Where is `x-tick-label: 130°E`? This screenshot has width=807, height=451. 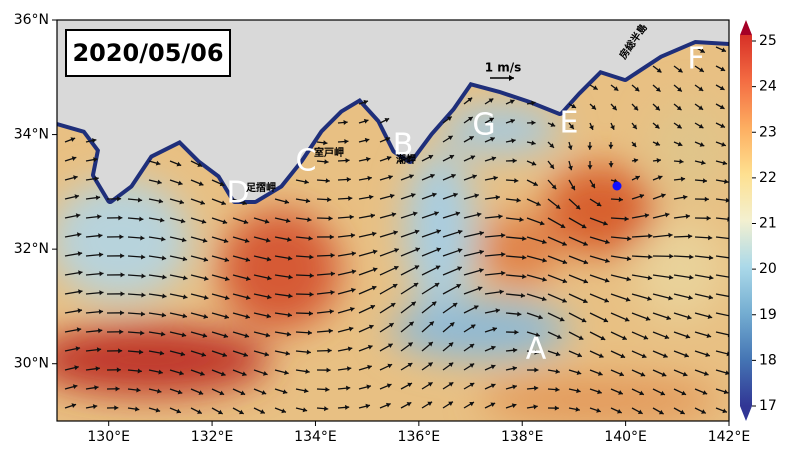
x-tick-label: 130°E is located at coordinates (108, 437).